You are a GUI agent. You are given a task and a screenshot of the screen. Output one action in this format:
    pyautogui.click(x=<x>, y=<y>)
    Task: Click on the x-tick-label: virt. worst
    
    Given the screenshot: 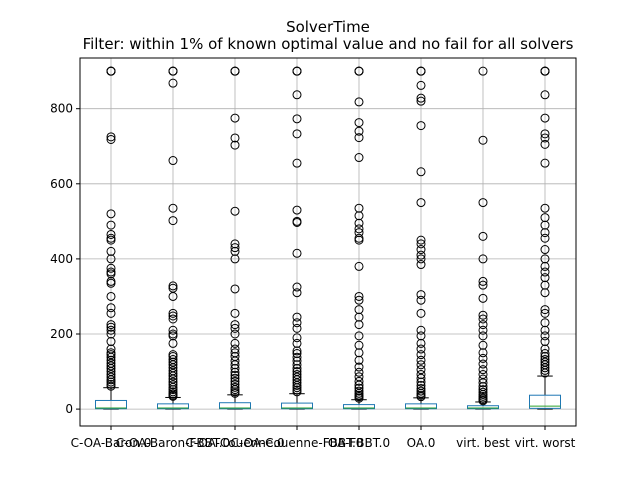 What is the action you would take?
    pyautogui.click(x=545, y=443)
    